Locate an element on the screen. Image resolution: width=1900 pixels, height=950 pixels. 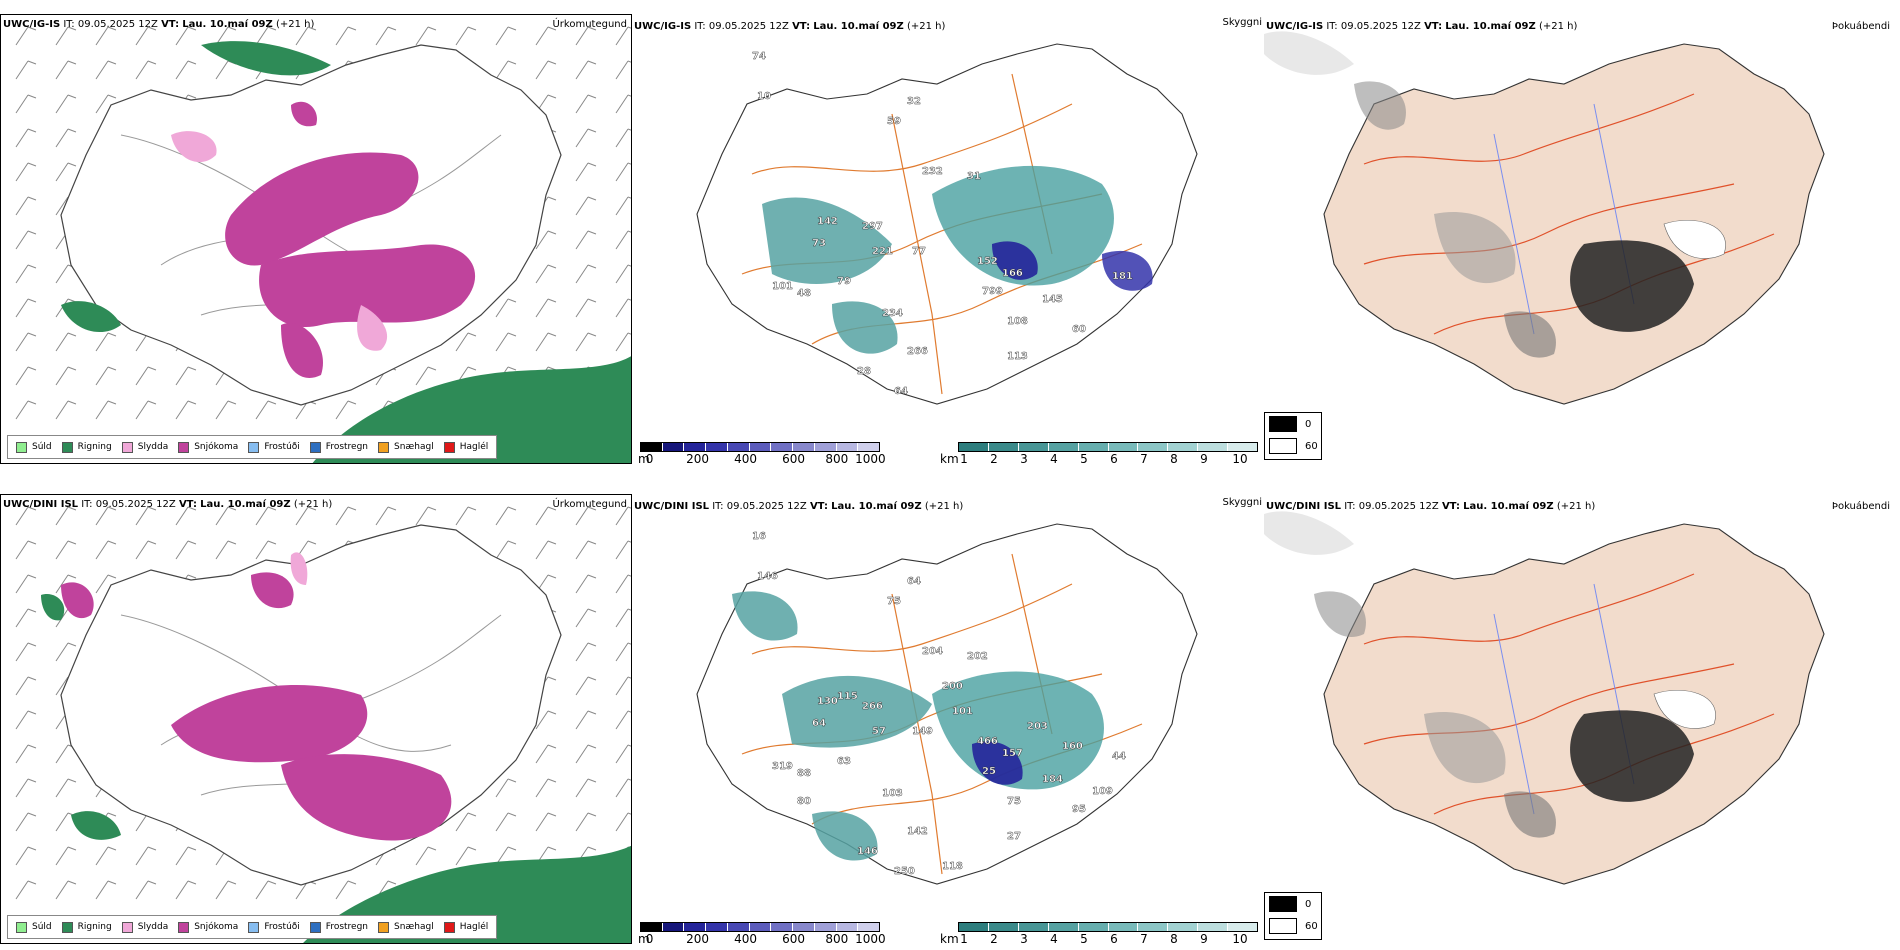
cloud-base-label: 160 is located at coordinates (1072, 746).